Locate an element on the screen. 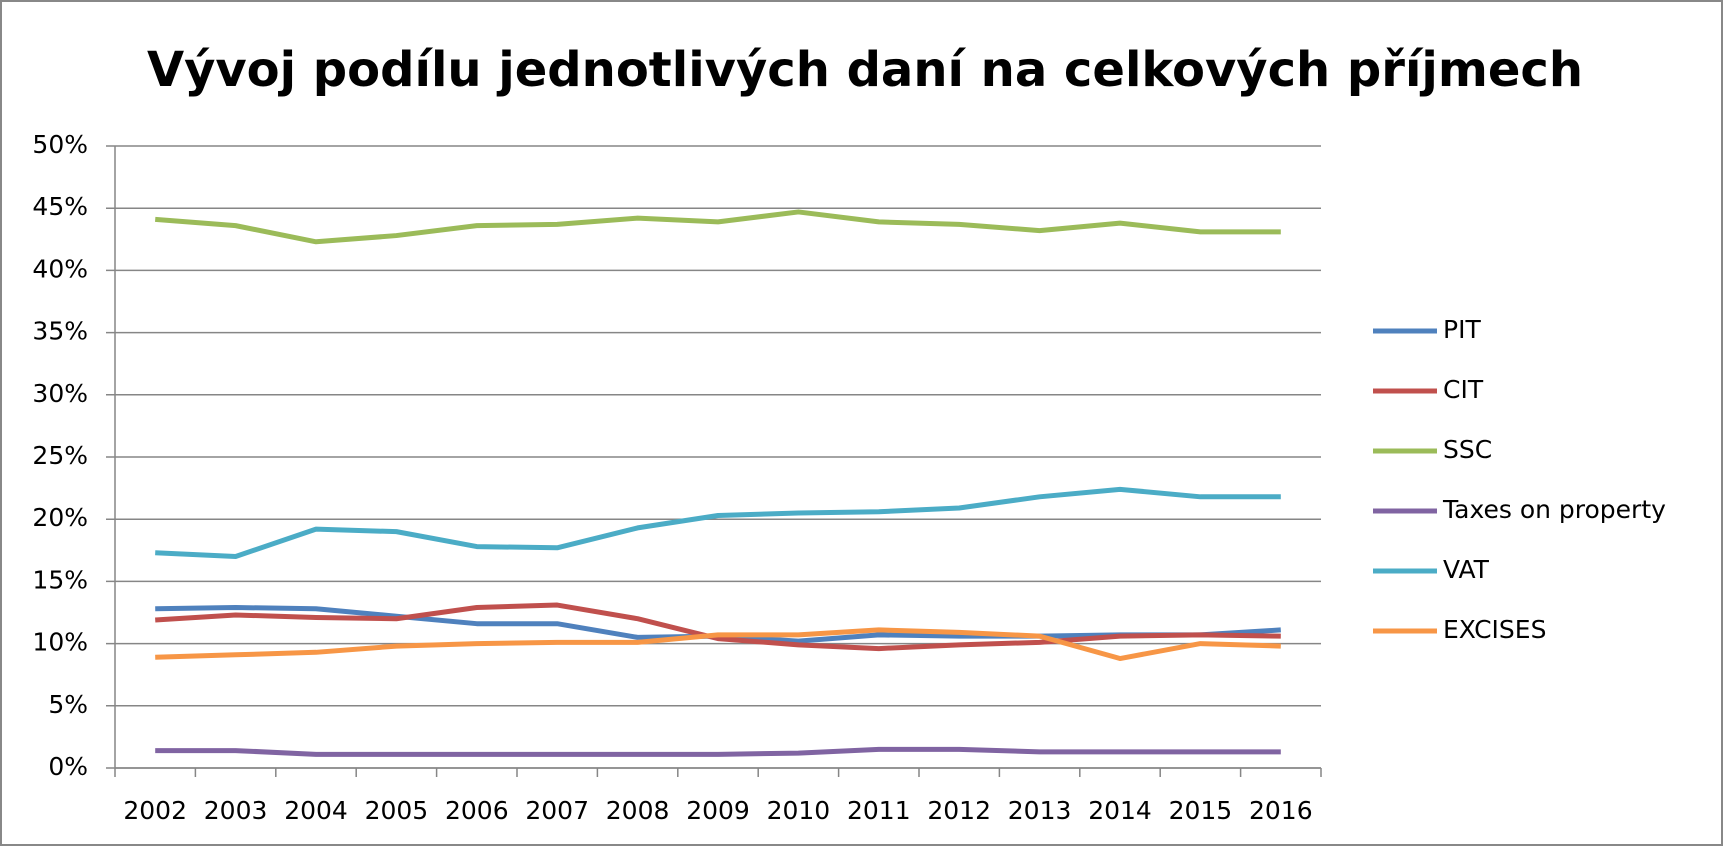  y-tick-label: 25% is located at coordinates (60, 455).